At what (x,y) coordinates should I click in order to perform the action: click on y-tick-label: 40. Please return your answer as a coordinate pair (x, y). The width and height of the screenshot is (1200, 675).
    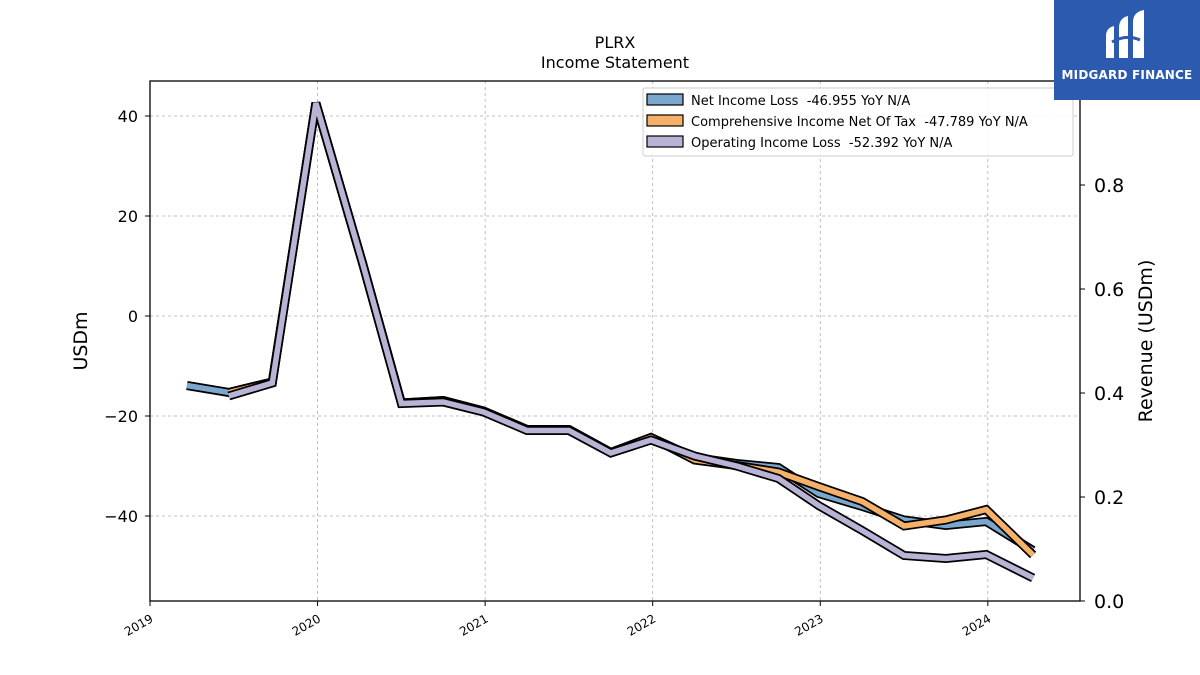
    Looking at the image, I should click on (128, 116).